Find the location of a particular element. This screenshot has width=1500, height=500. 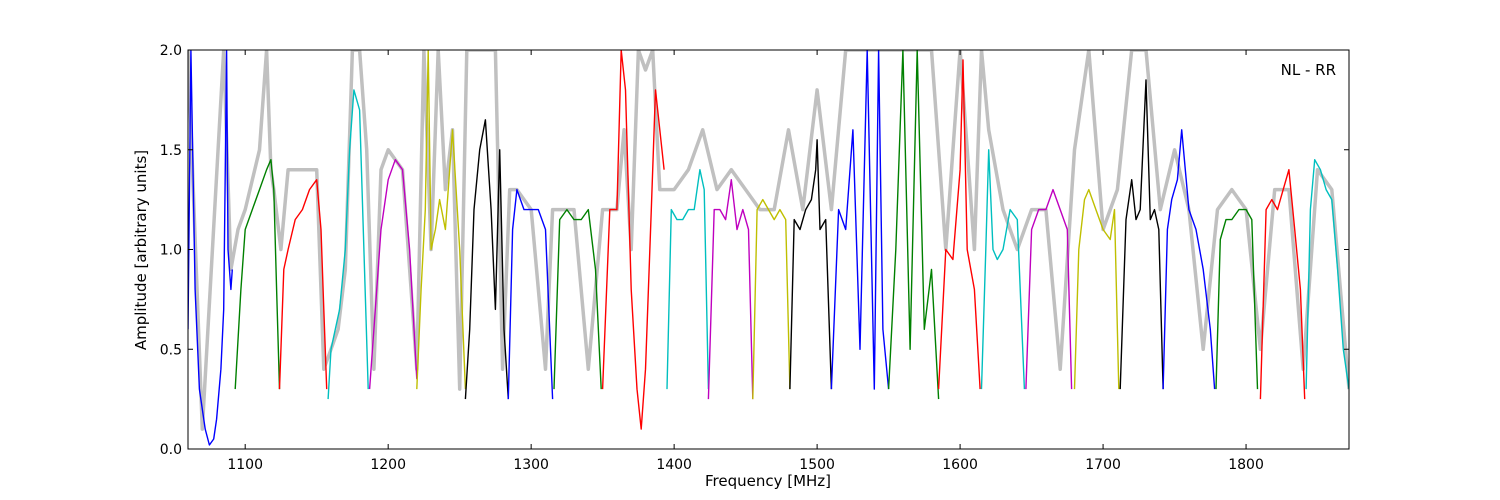

x-tick-label: 1100 is located at coordinates (245, 465).